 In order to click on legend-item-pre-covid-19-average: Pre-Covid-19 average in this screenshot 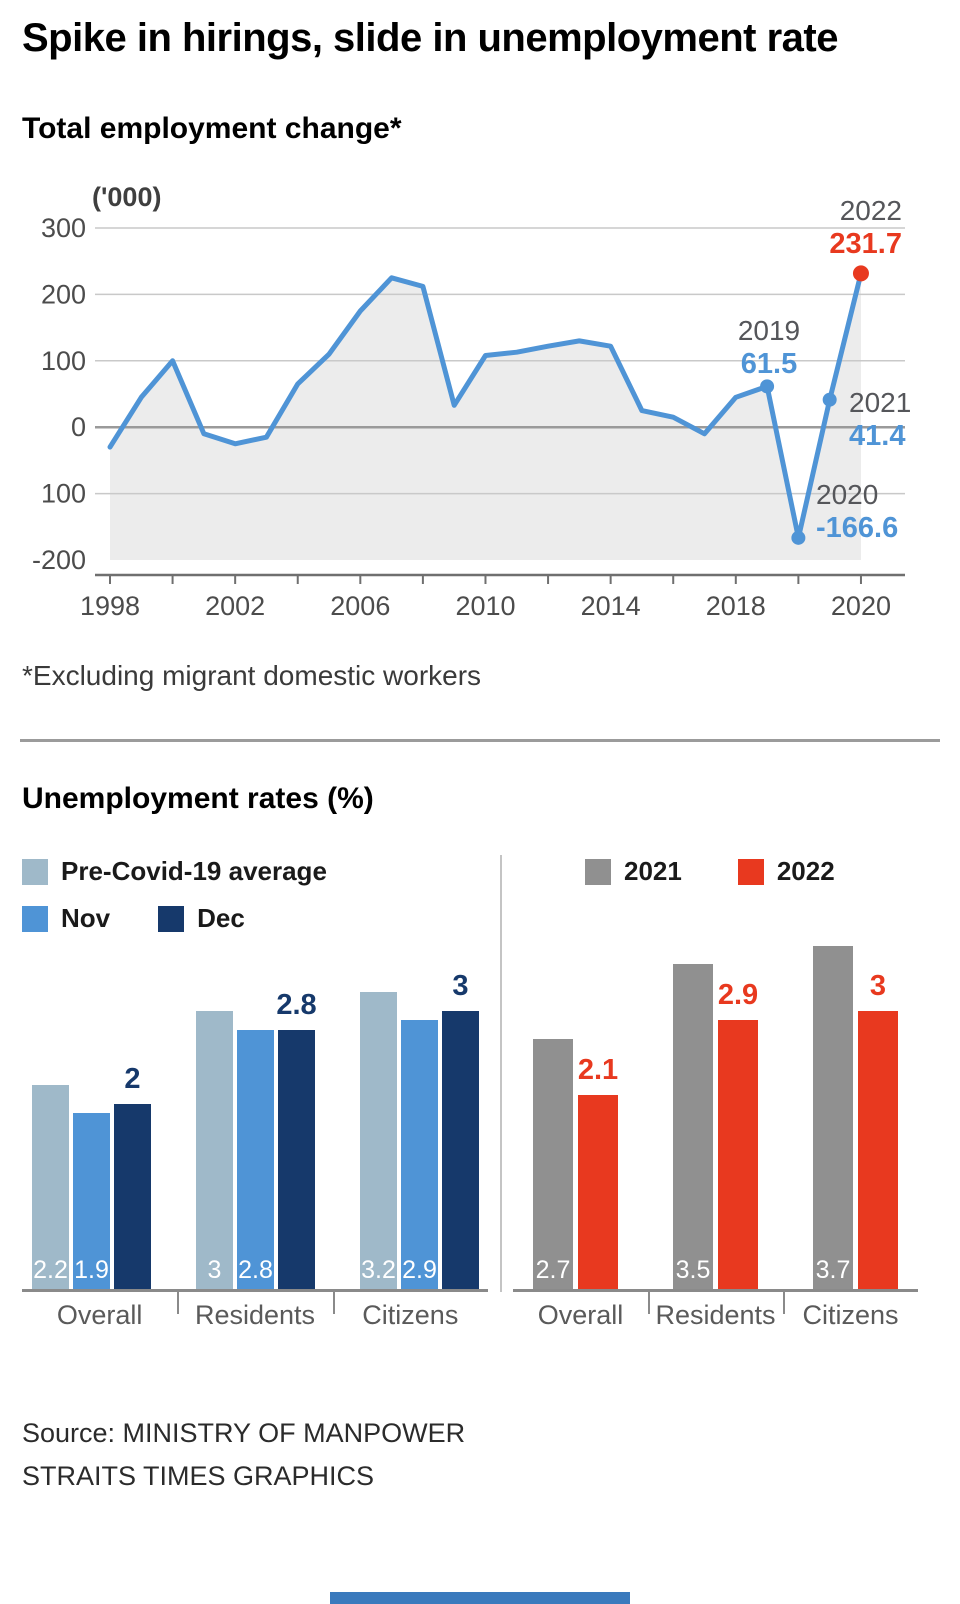, I will do `click(174, 871)`.